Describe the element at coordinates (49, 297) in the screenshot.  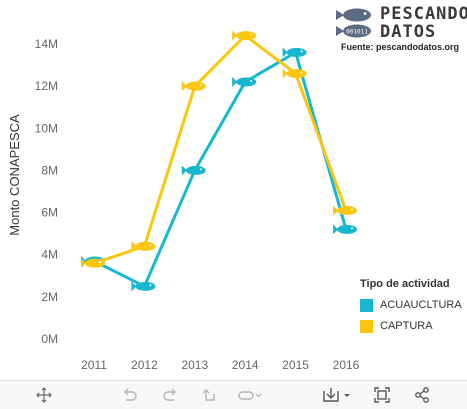
I see `y-tick-label: 2M` at that location.